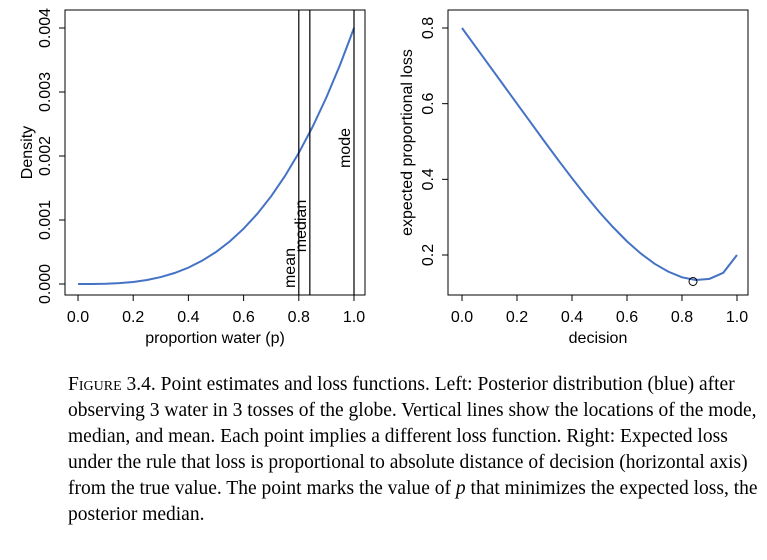 Image resolution: width=767 pixels, height=560 pixels. I want to click on minimum-point-marker, so click(693, 281).